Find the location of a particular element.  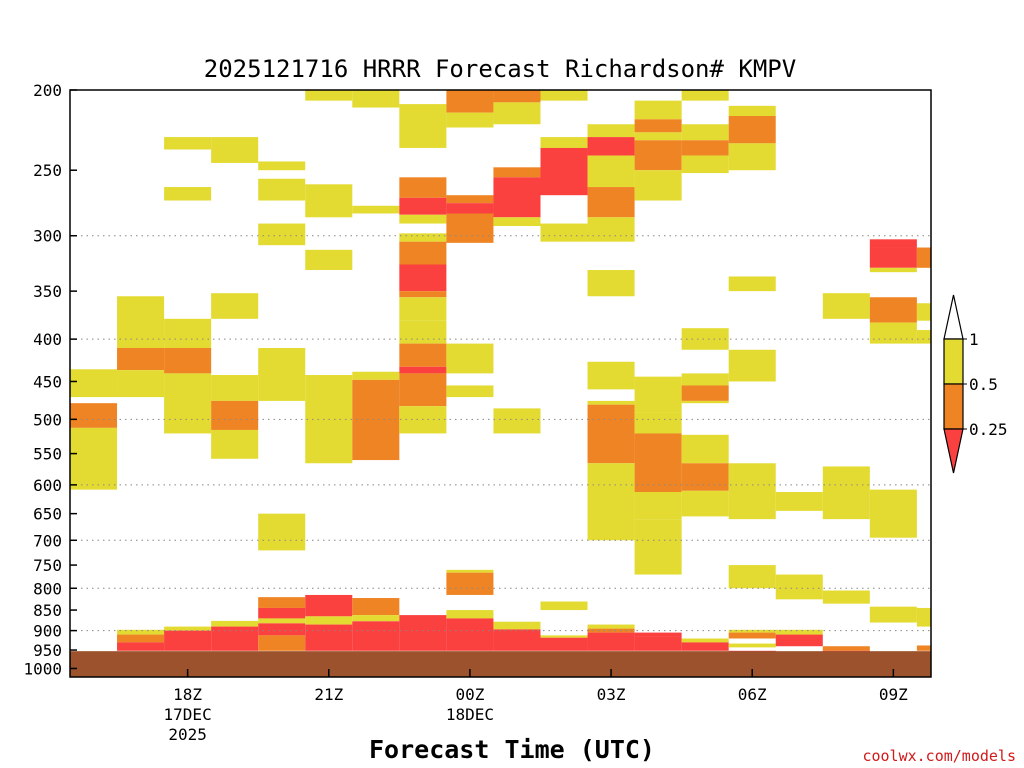

y-tick-label: 450 is located at coordinates (47, 381).